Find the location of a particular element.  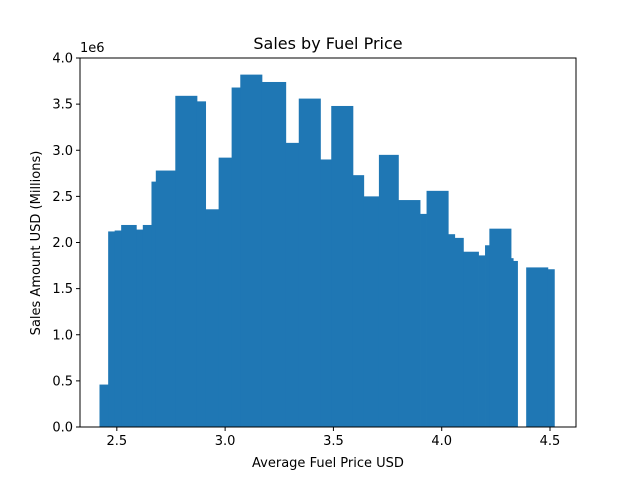

y-axis-ticks: 0.0 0.5 1.0 1.5 2.0 2.5 3.0 3.5 4.0 is located at coordinates (66, 244).